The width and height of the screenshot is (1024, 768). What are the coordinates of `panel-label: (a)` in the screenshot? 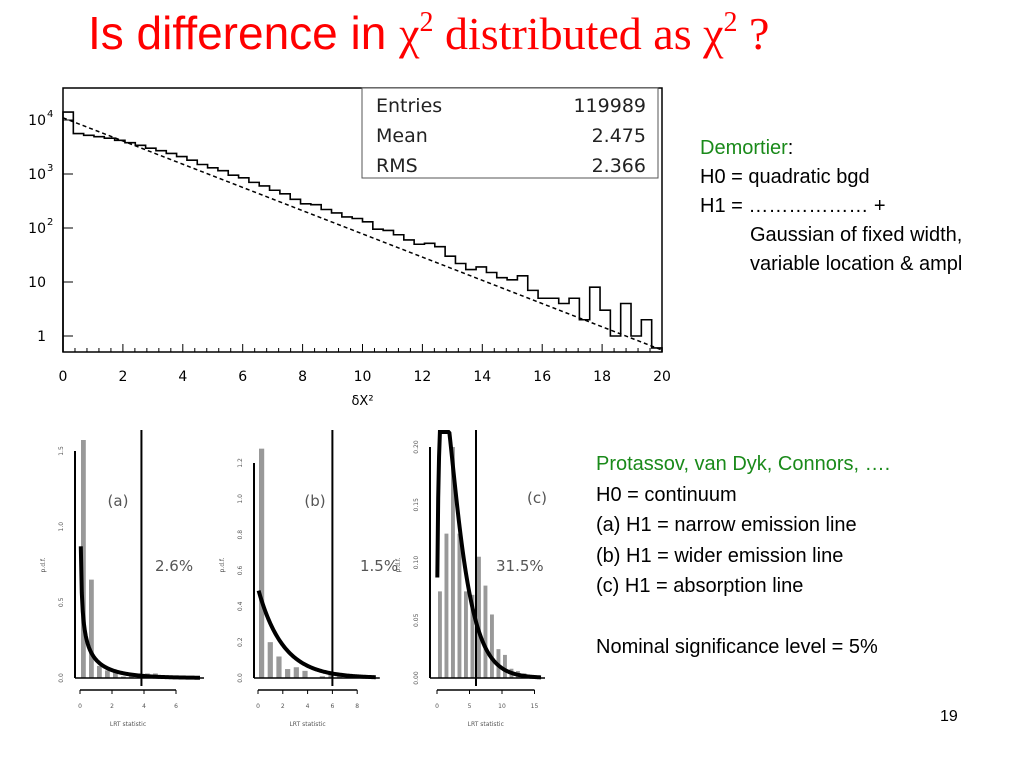 It's located at (118, 501).